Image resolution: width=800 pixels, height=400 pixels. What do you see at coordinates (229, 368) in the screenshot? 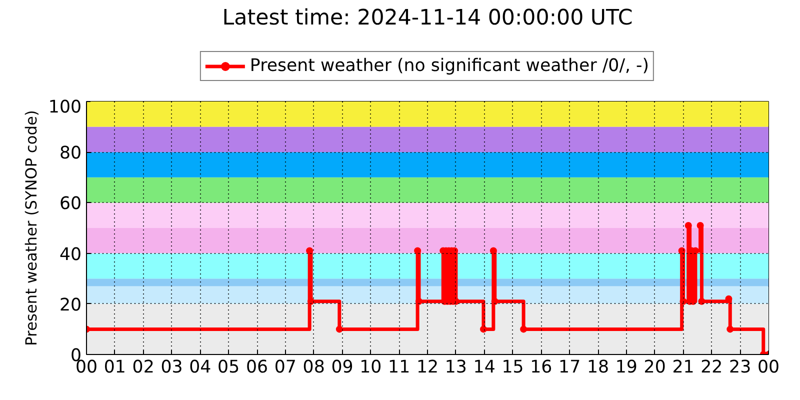
I see `x-tick-label: 05` at bounding box center [229, 368].